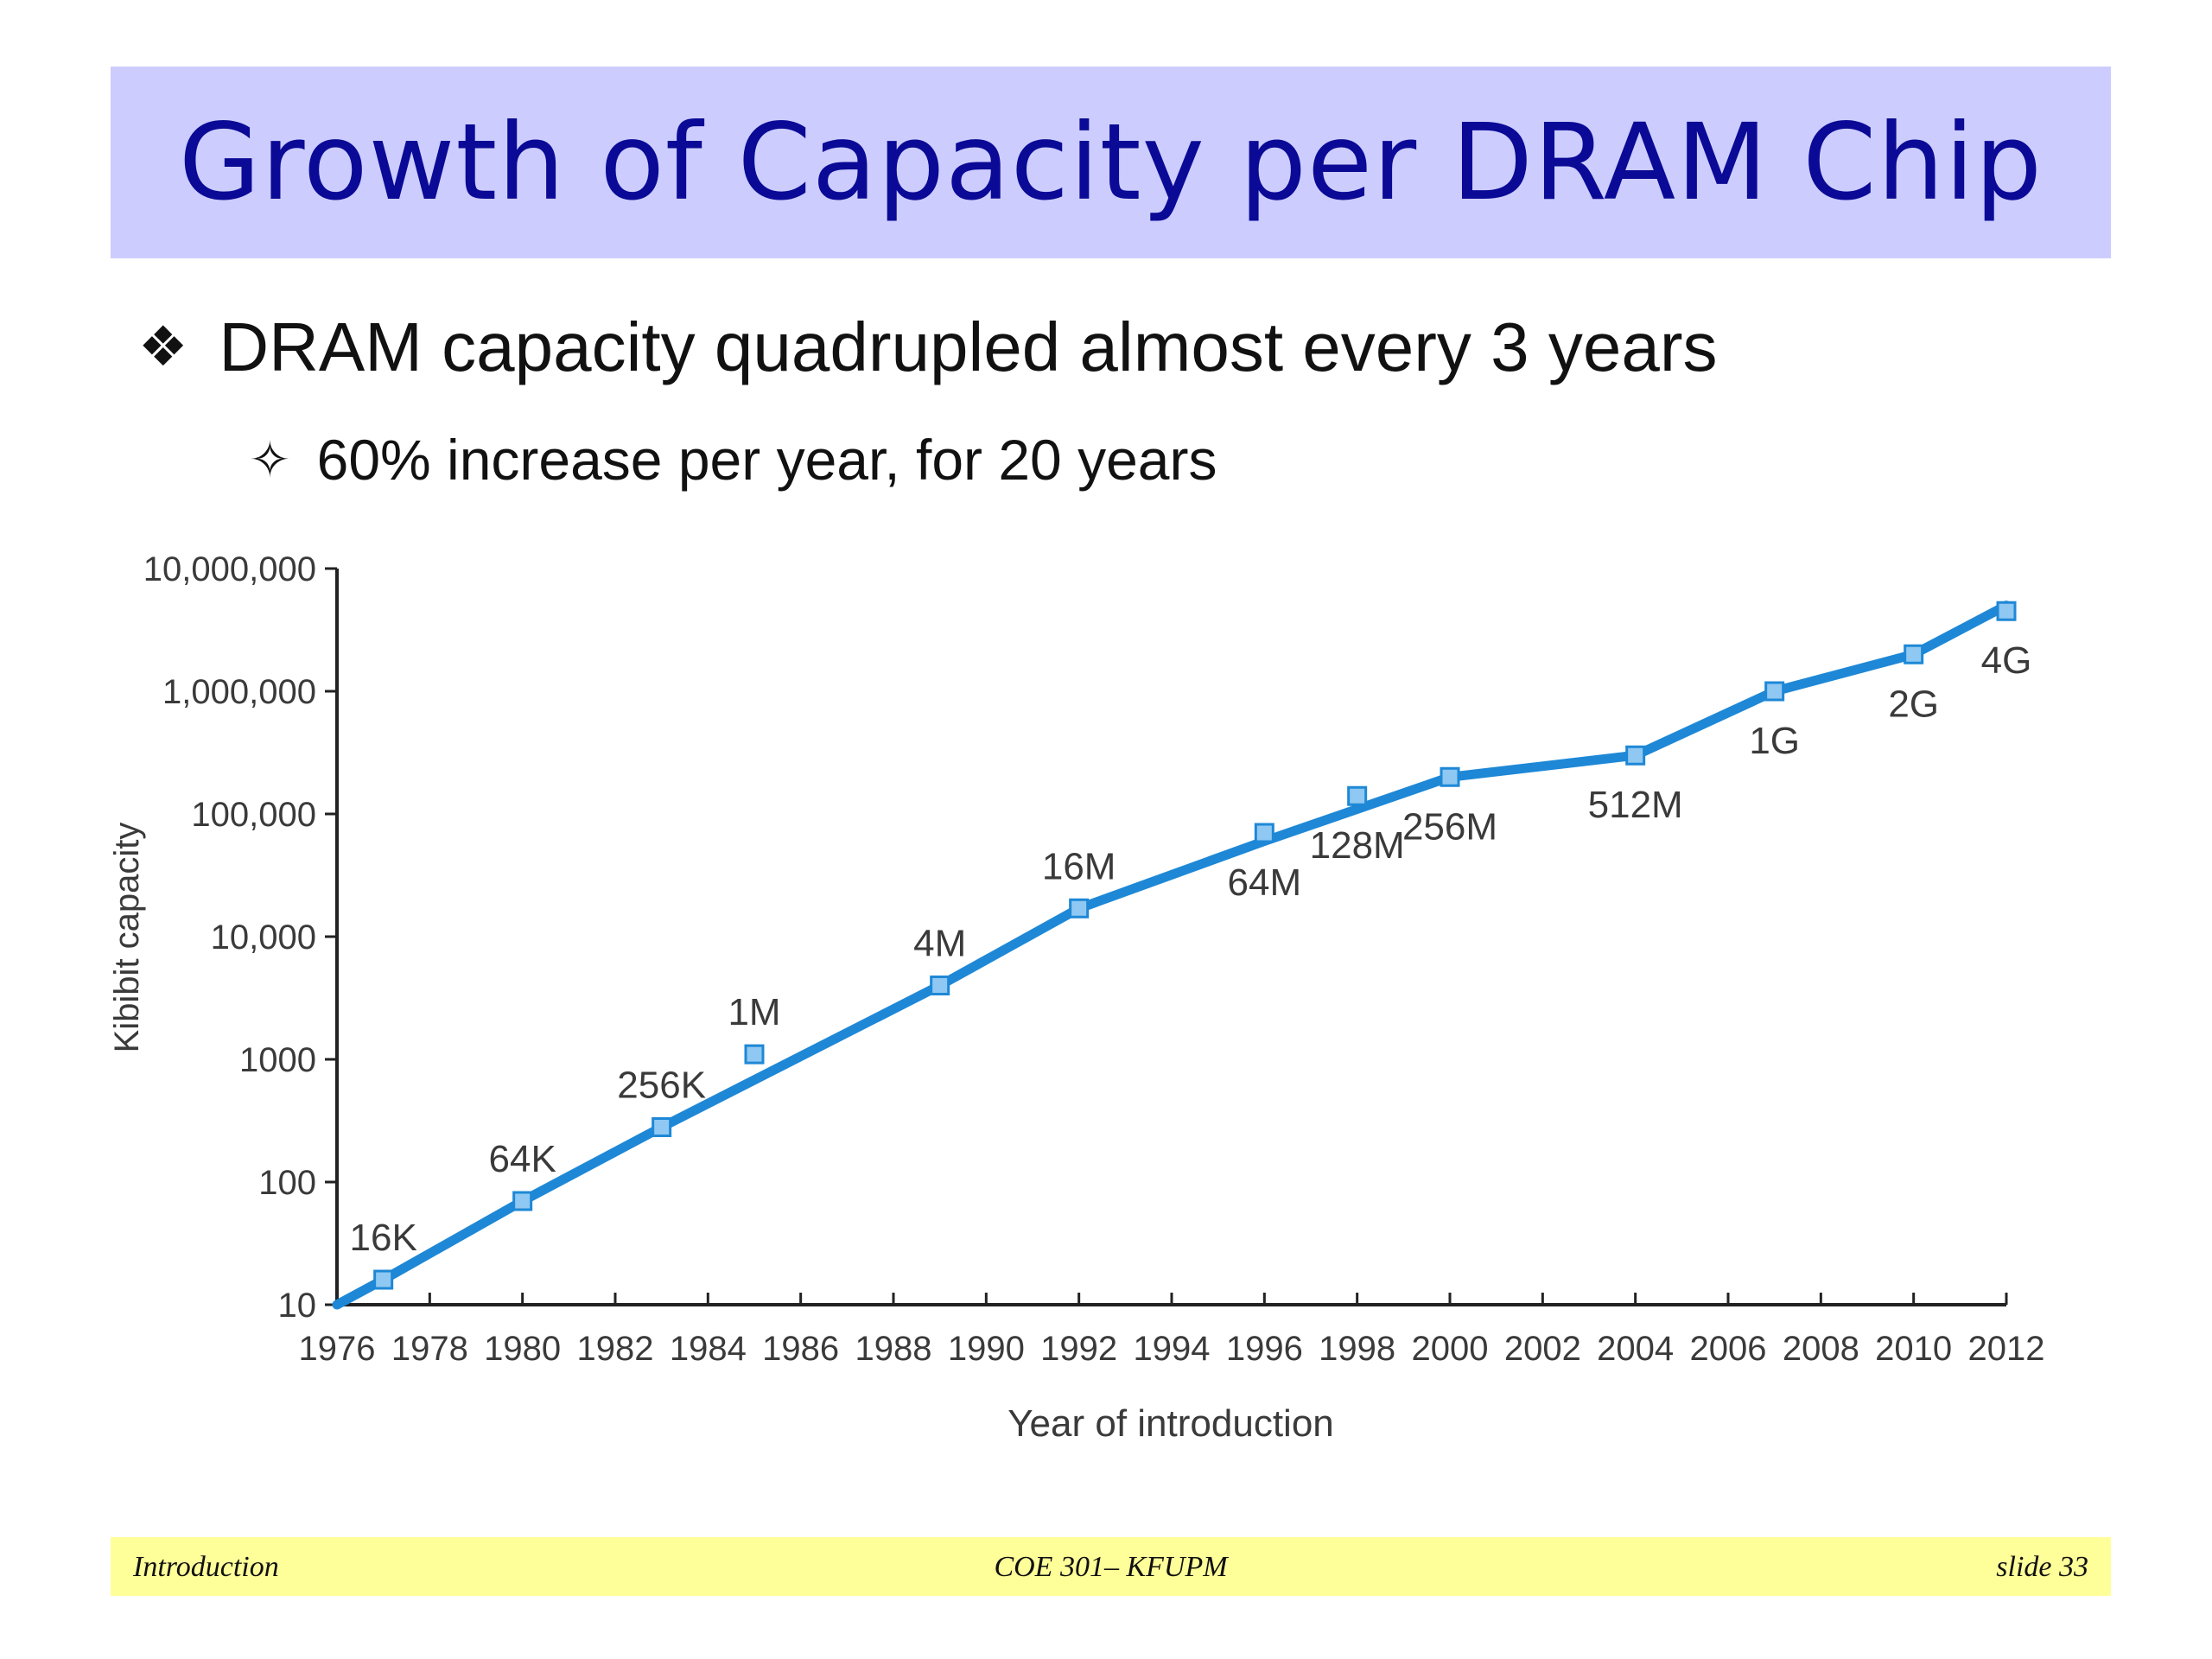 This screenshot has width=2212, height=1659. I want to click on title-band: Growth of Capacity per DRAM Chip, so click(1111, 162).